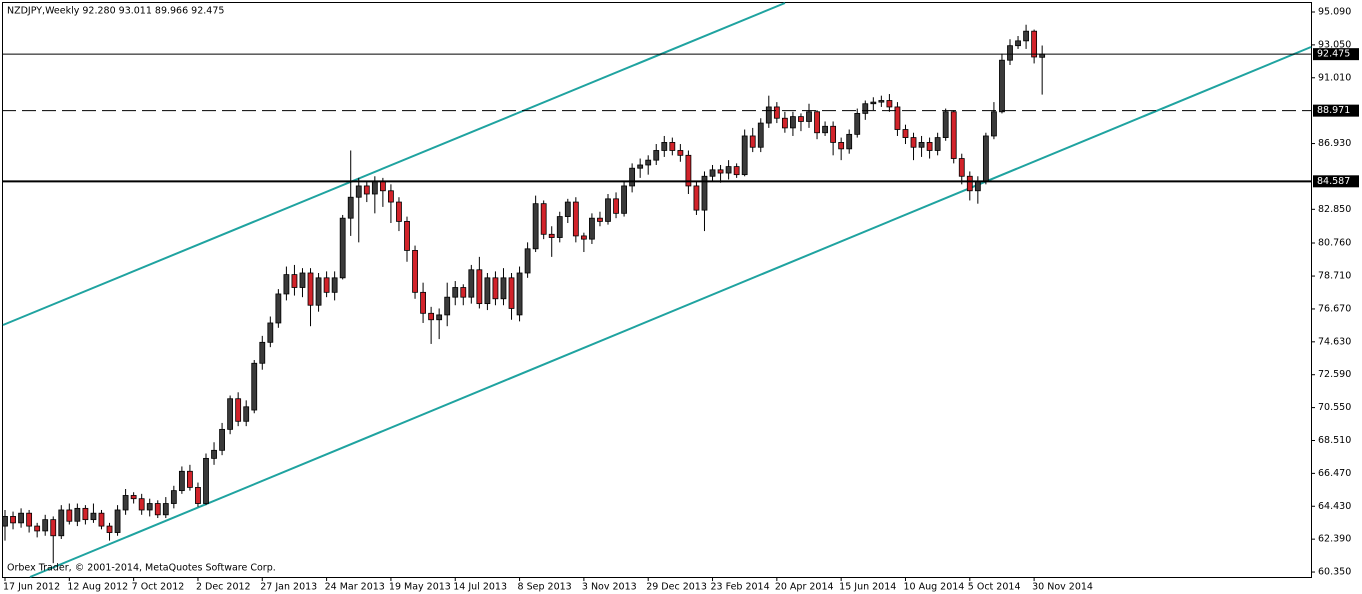 The width and height of the screenshot is (1362, 594). What do you see at coordinates (1334, 407) in the screenshot?
I see `y-tick-label: 70.550` at bounding box center [1334, 407].